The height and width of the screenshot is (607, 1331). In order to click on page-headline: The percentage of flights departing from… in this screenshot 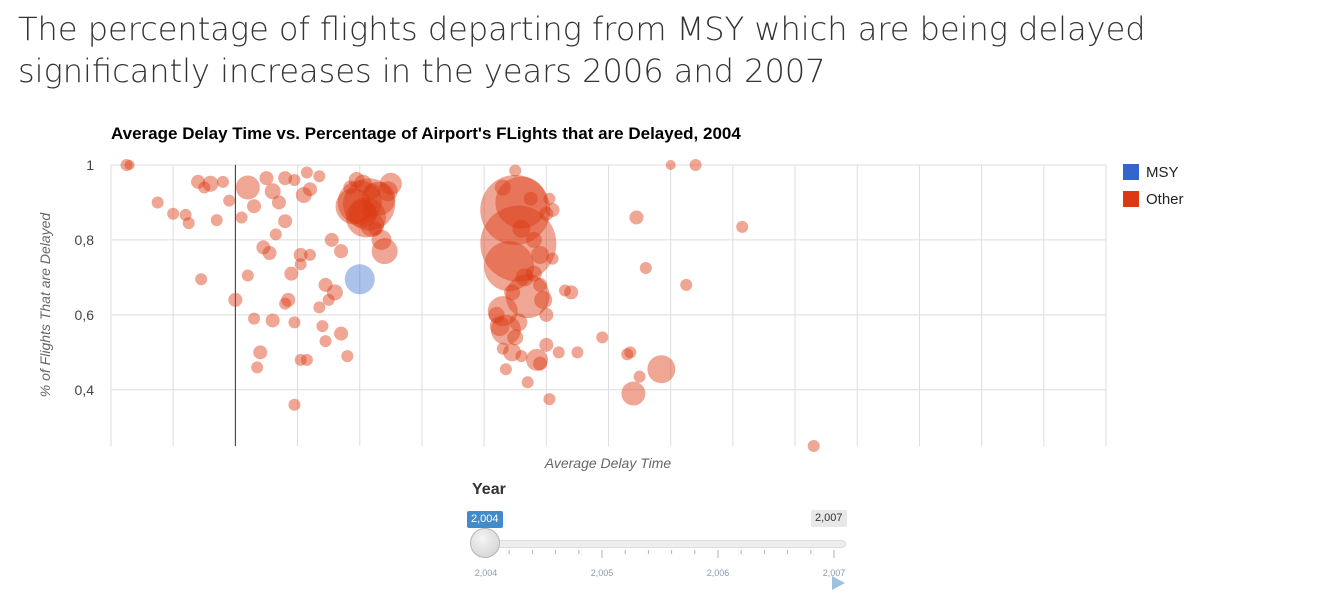, I will do `click(582, 50)`.